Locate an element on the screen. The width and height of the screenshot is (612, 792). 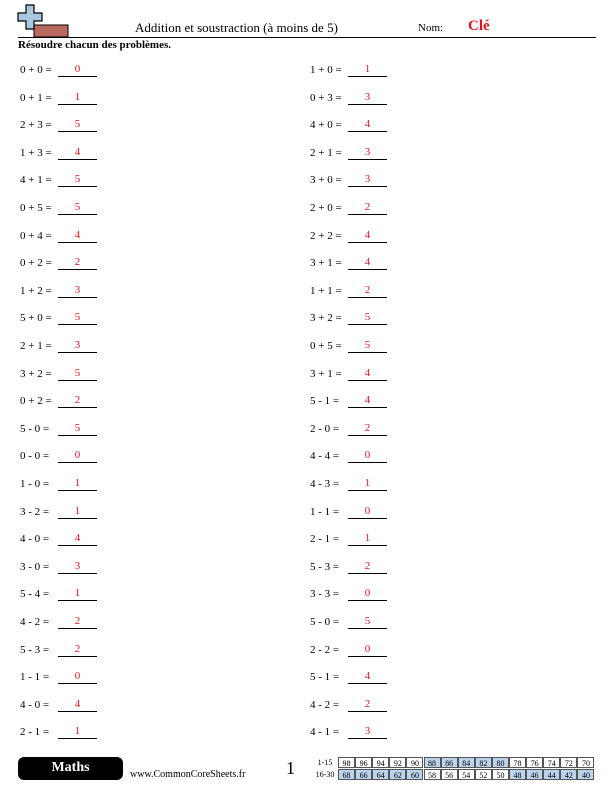
score-range: 1-15 is located at coordinates (325, 762).